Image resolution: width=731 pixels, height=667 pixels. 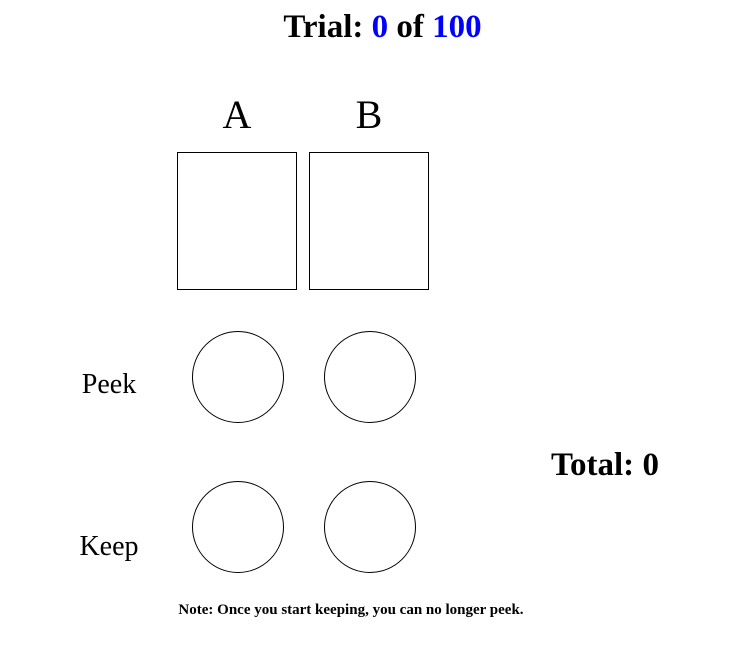 What do you see at coordinates (369, 114) in the screenshot?
I see `column-b-label: B` at bounding box center [369, 114].